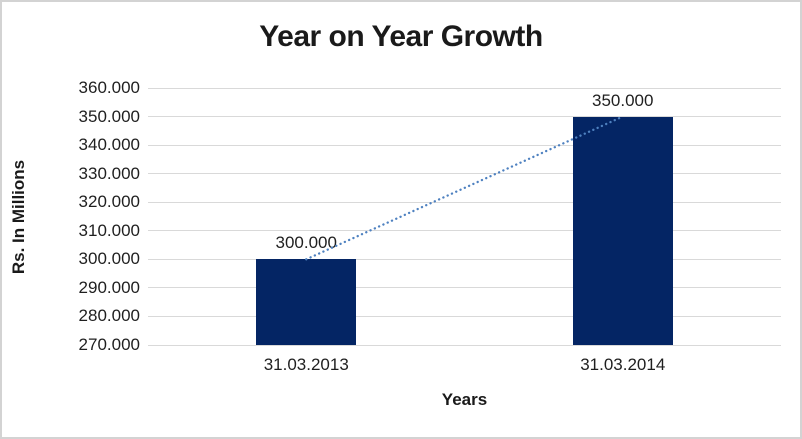 The height and width of the screenshot is (439, 802). I want to click on x-axis-tick-label: 31.03.2013, so click(306, 364).